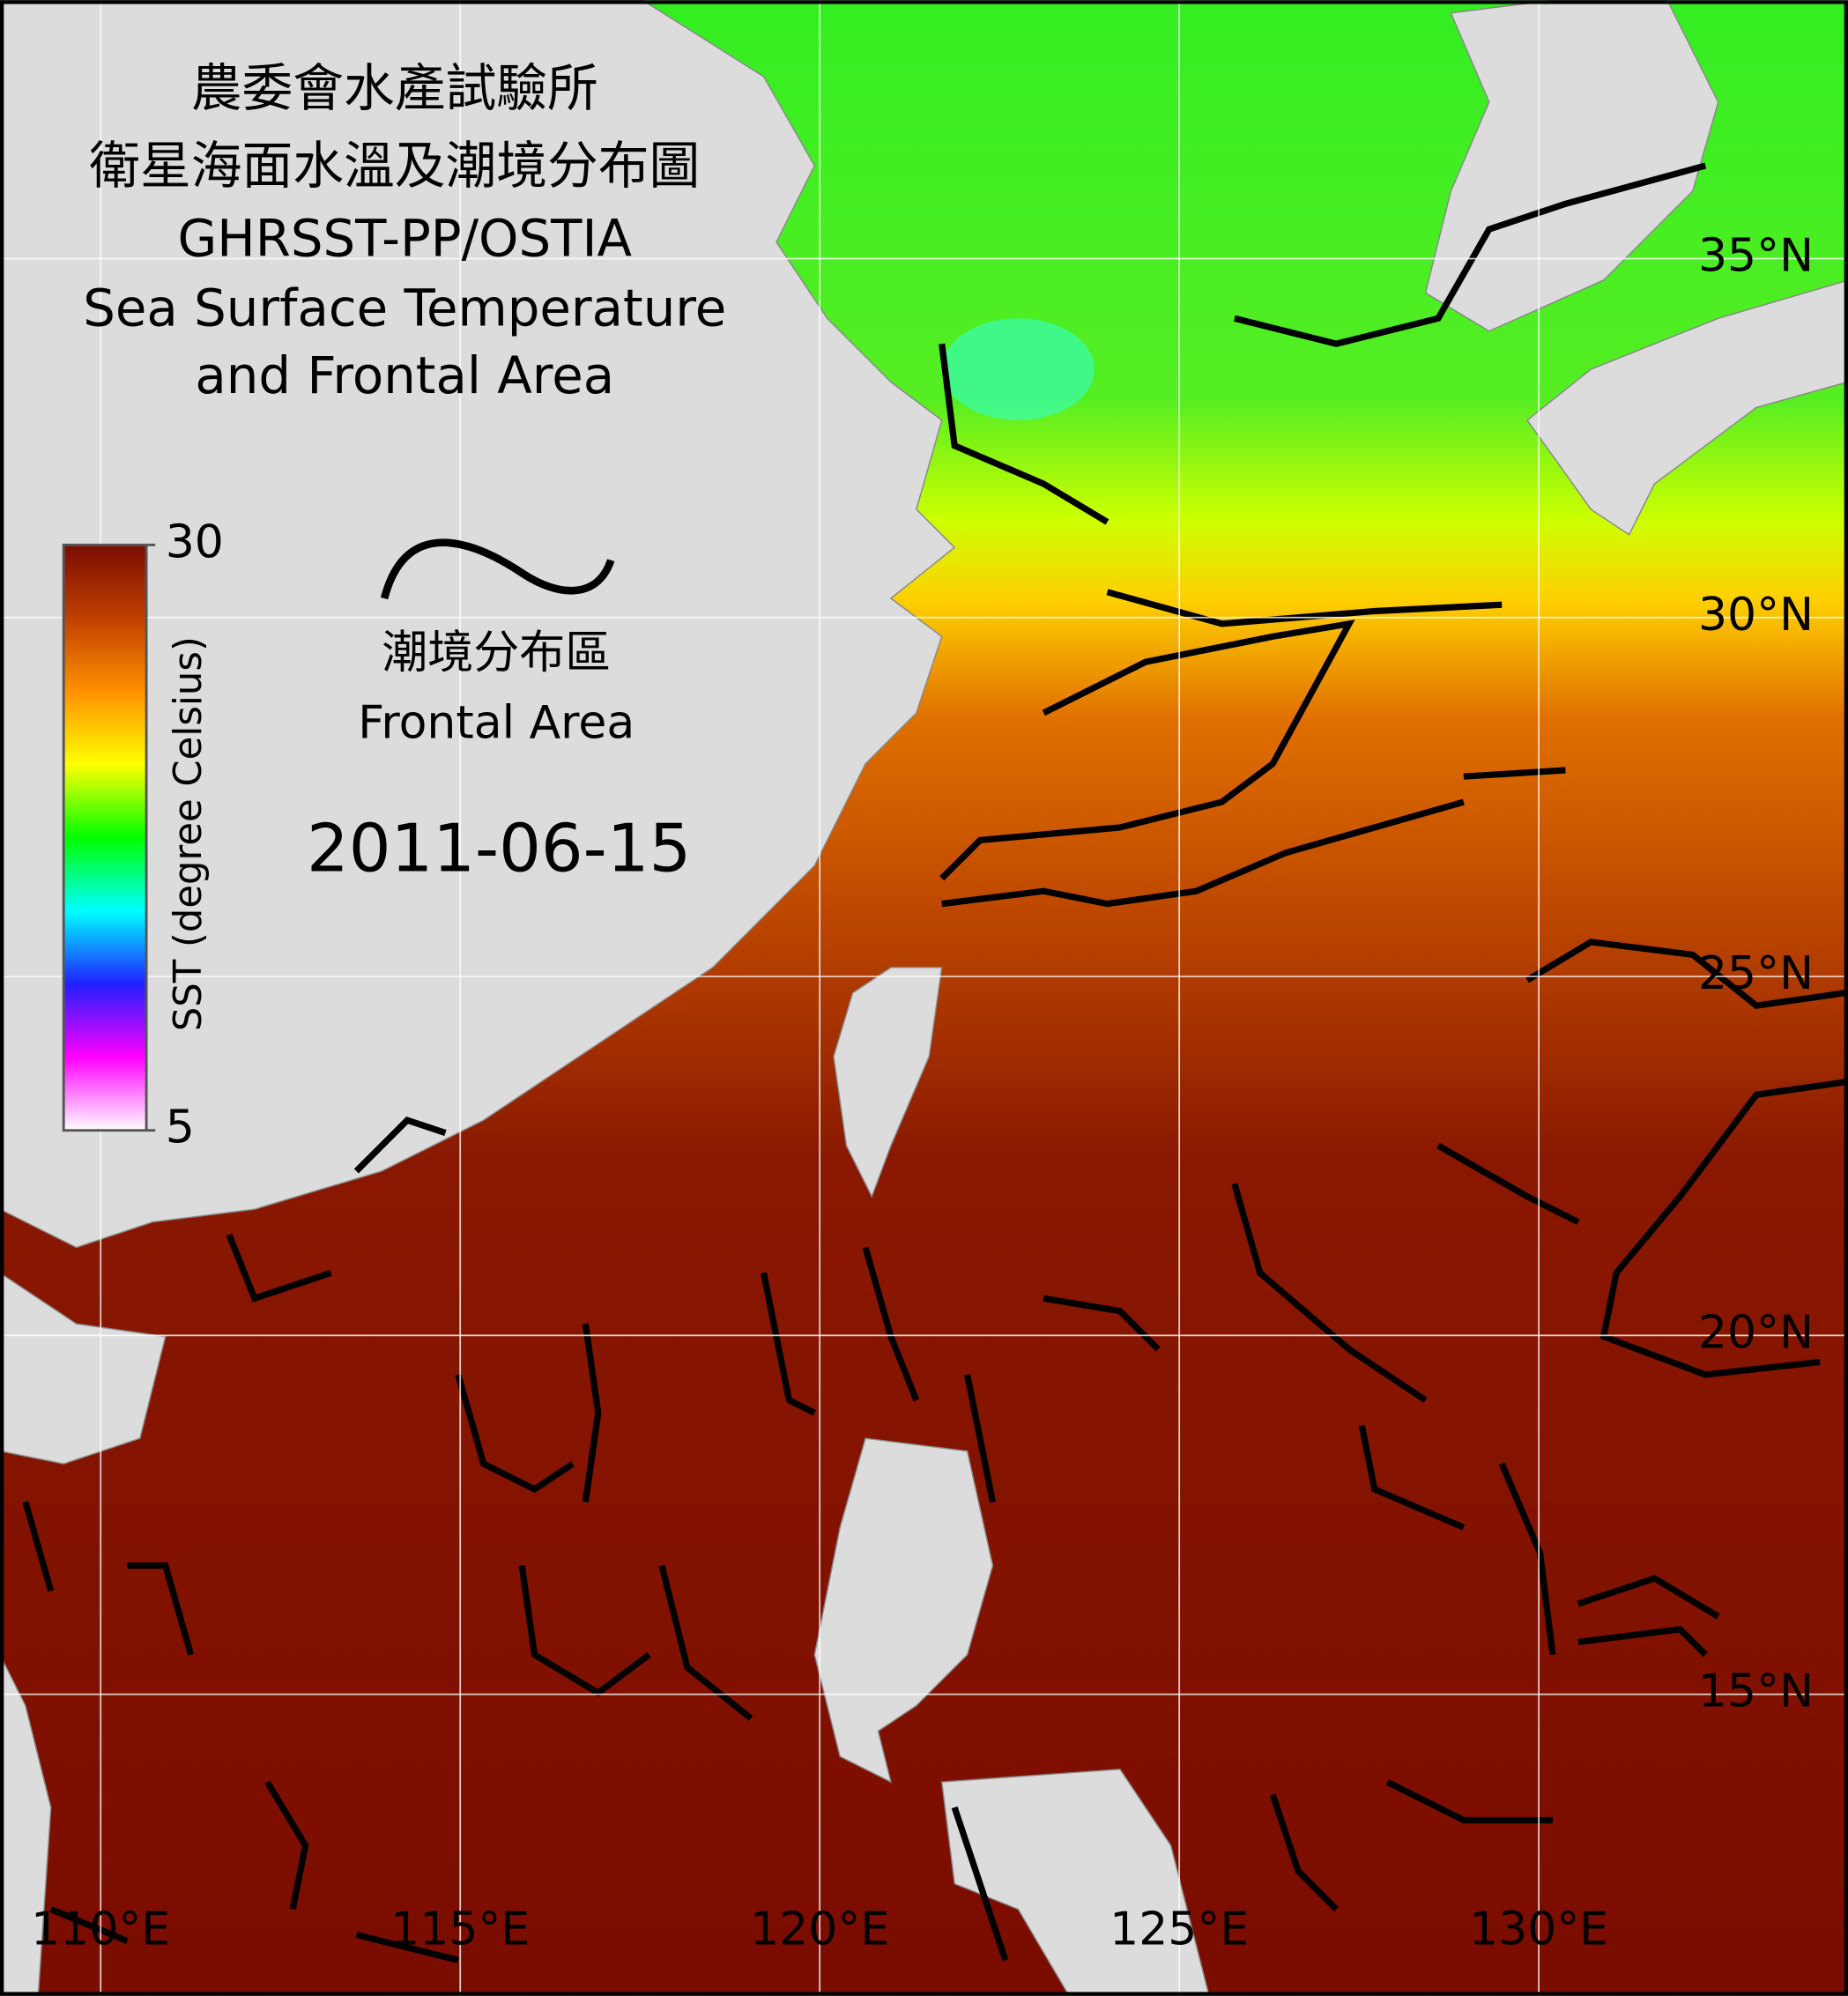  What do you see at coordinates (460, 1930) in the screenshot?
I see `lon-label: 115°E` at bounding box center [460, 1930].